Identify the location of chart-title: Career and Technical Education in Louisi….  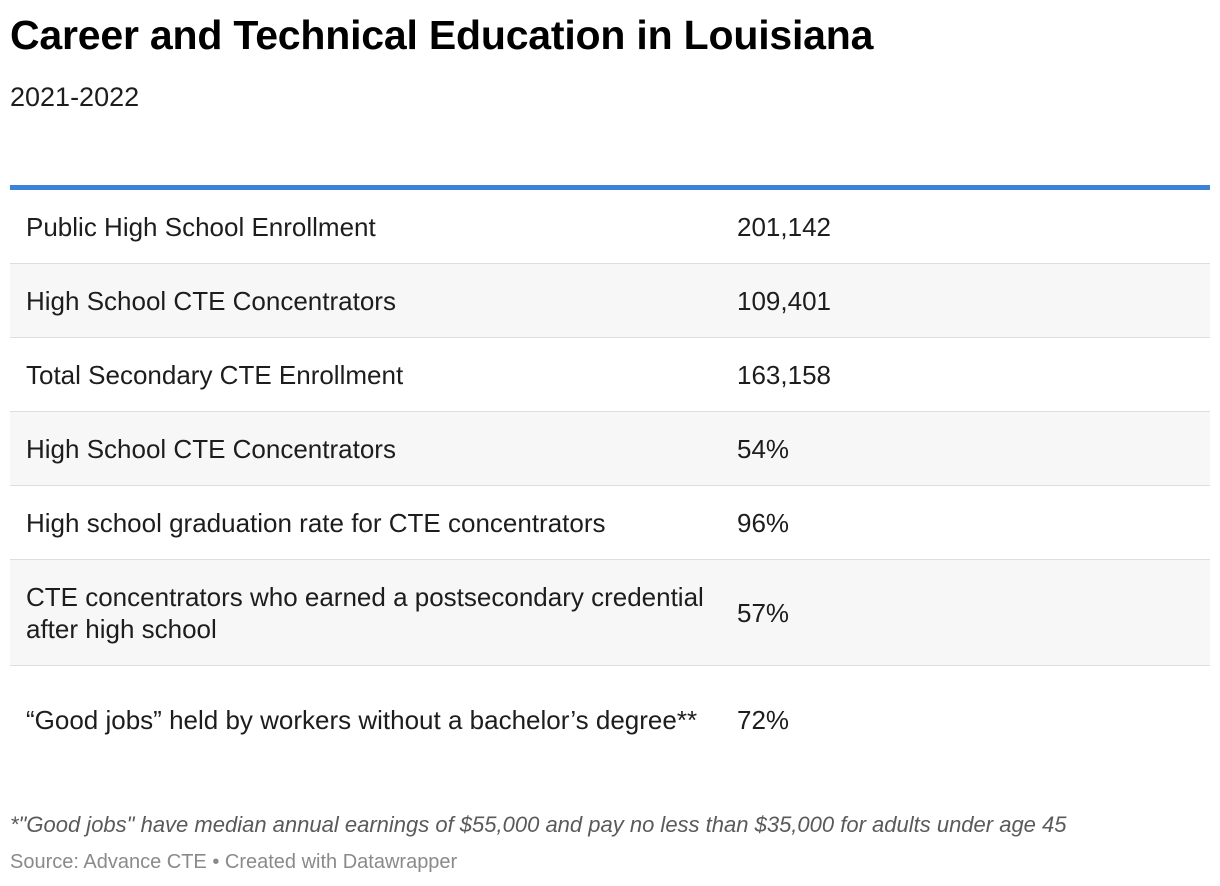
(442, 35).